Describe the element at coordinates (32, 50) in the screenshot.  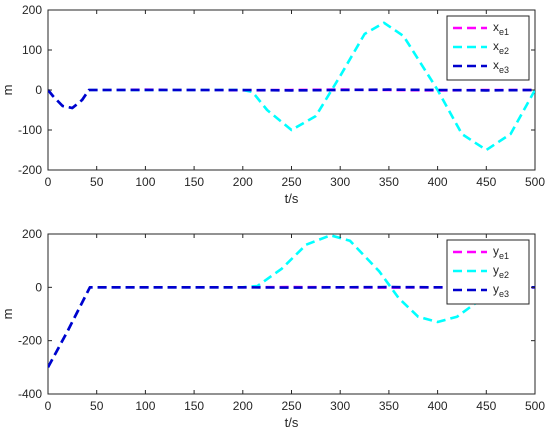
I see `top-ytick-label: 100` at that location.